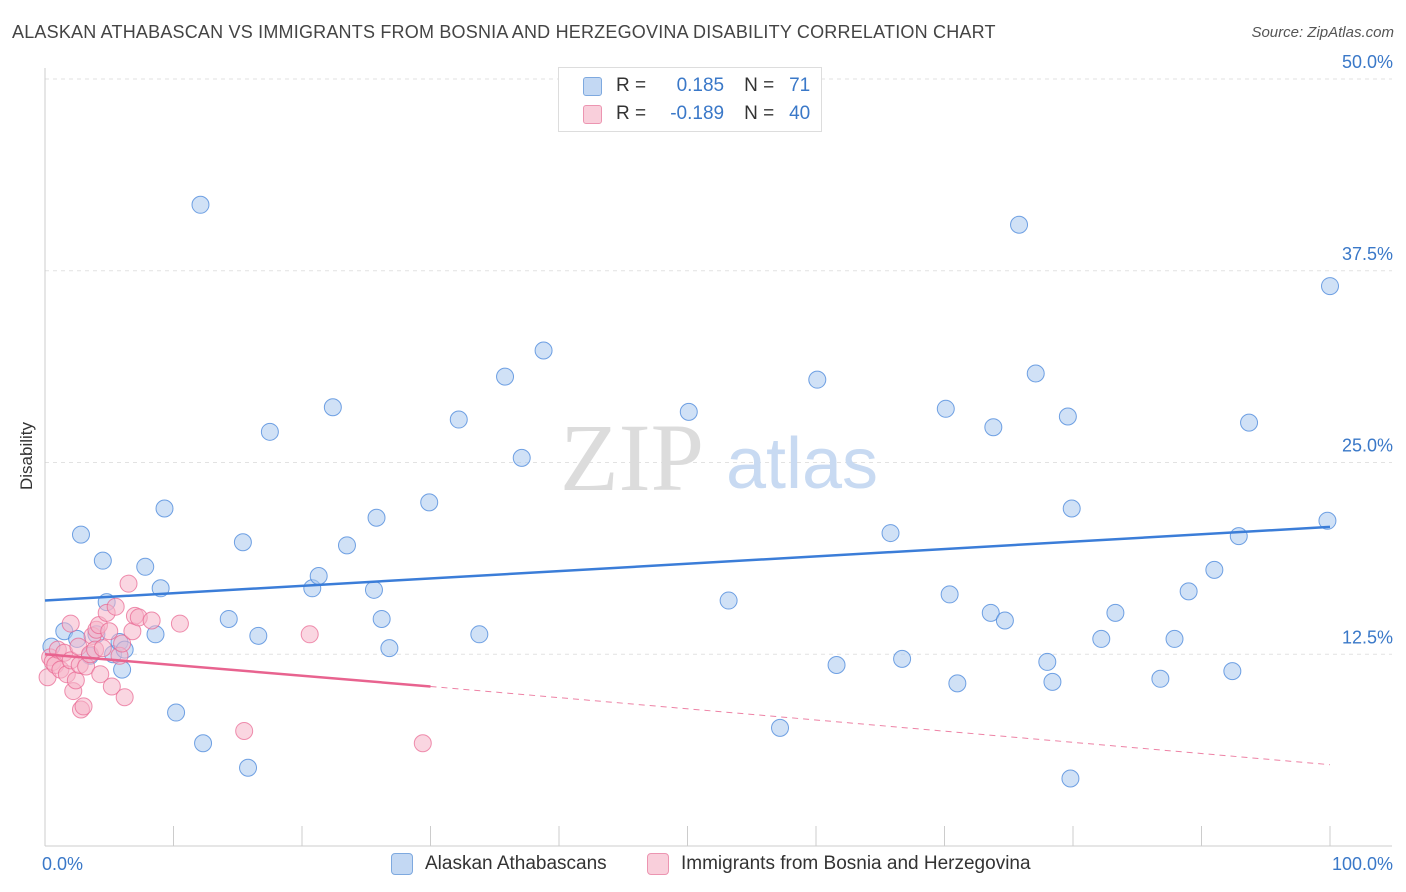 This screenshot has height=892, width=1406. I want to click on trend-line-bosnia-extrapolated, so click(880, 725).